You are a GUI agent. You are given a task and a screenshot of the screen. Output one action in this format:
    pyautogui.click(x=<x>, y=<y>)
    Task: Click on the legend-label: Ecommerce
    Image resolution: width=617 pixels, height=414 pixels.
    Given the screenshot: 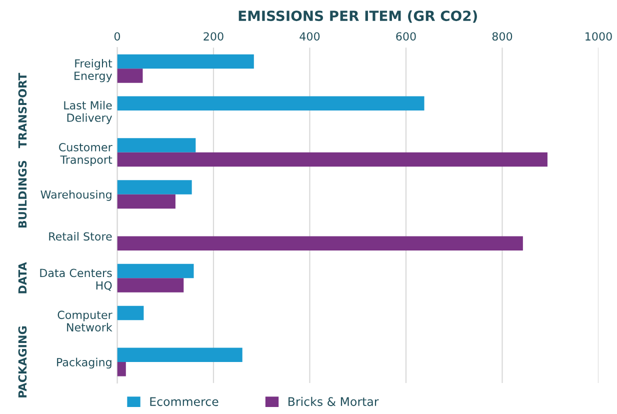 What is the action you would take?
    pyautogui.click(x=184, y=401)
    